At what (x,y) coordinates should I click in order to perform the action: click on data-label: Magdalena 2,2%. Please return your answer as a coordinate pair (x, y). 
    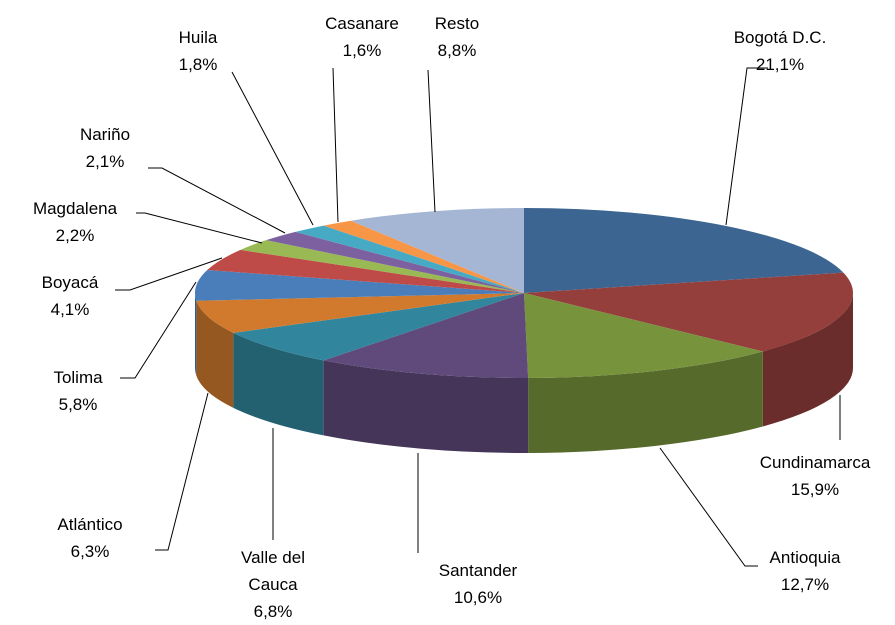
    Looking at the image, I should click on (75, 222).